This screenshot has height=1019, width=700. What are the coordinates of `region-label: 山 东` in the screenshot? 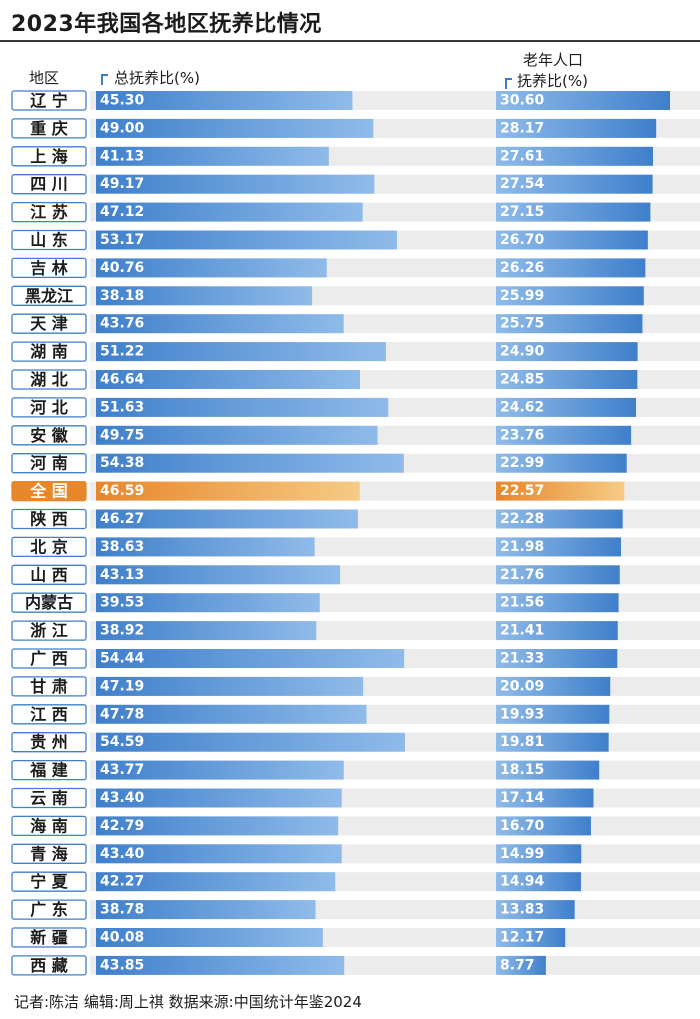 It's located at (49, 240).